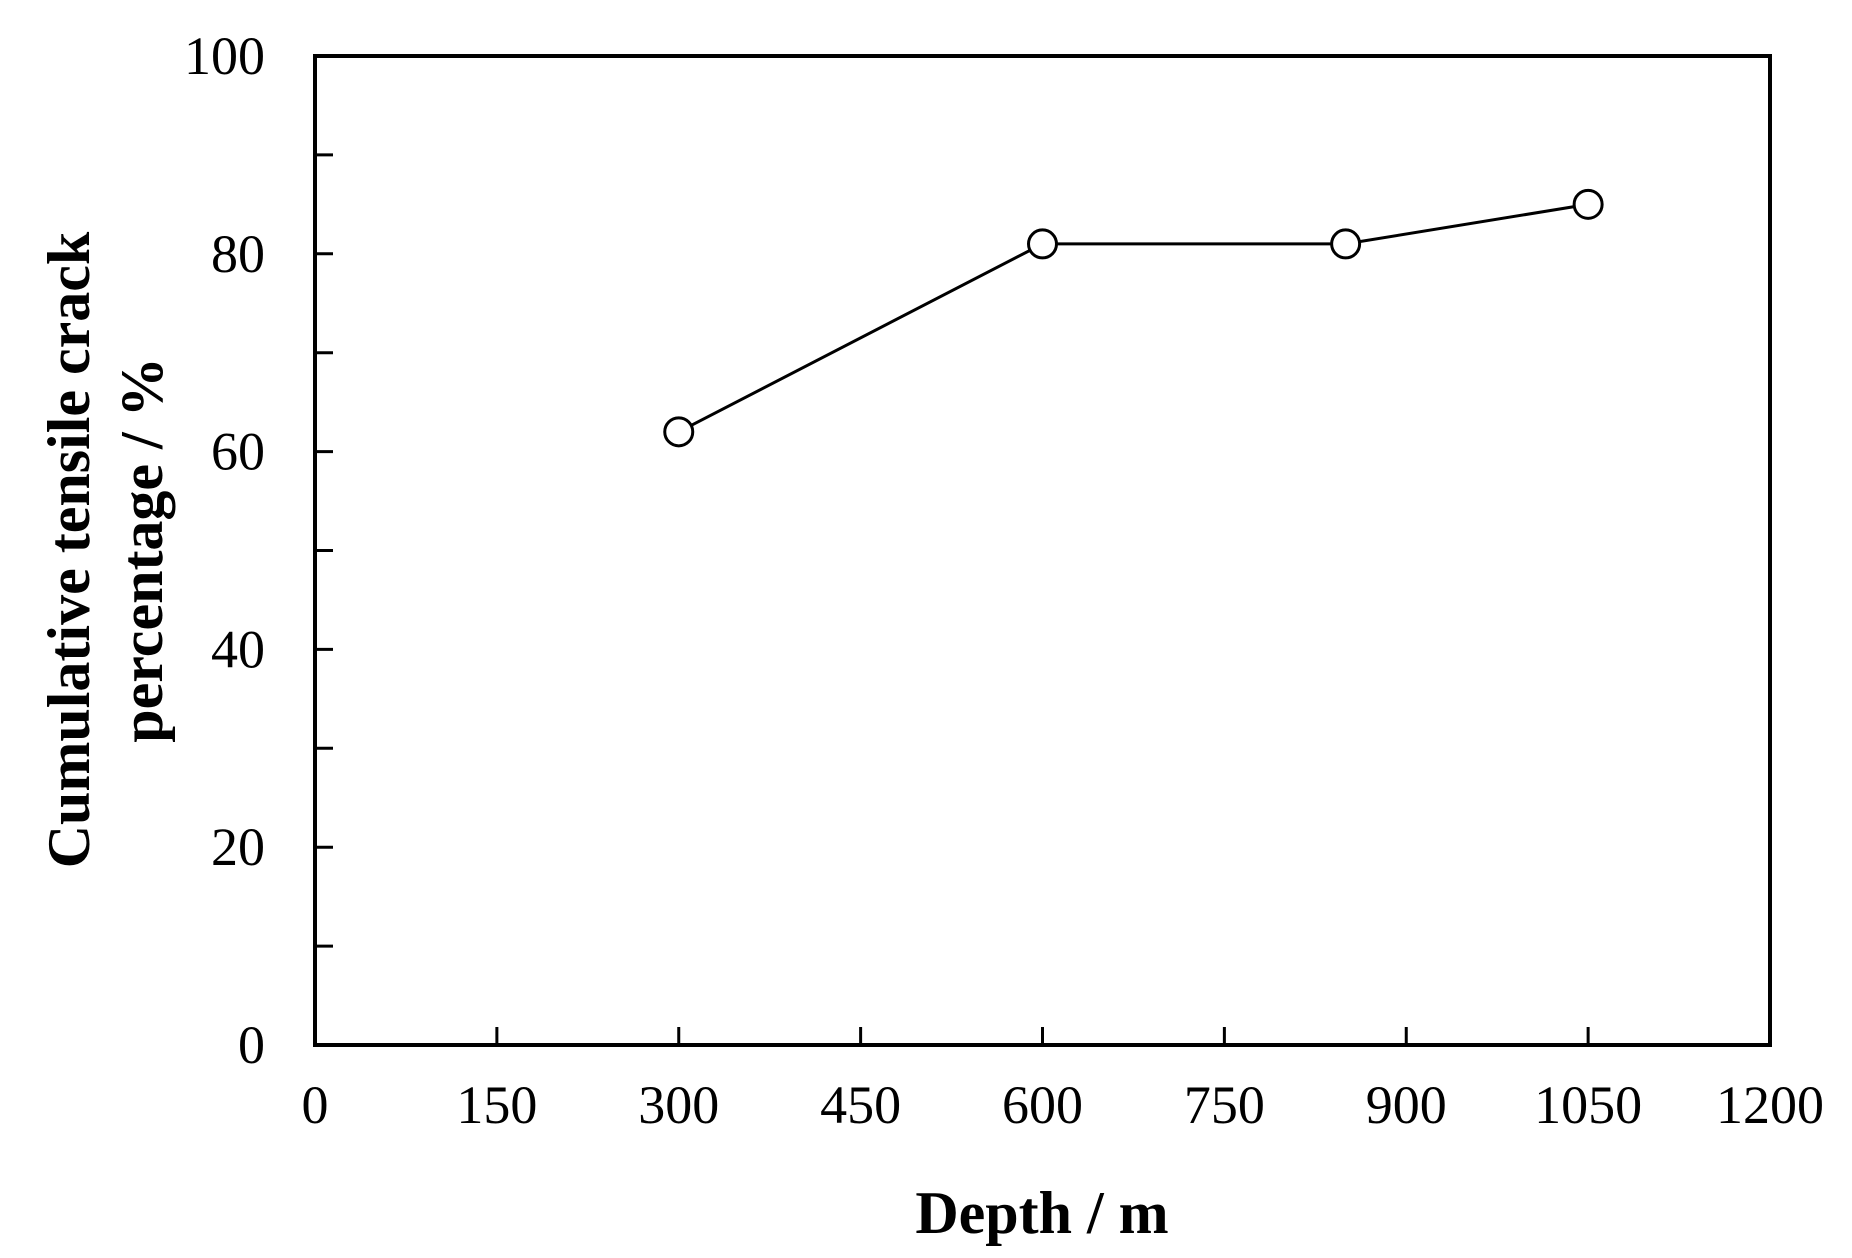 The width and height of the screenshot is (1852, 1258). Describe the element at coordinates (1770, 1105) in the screenshot. I see `x-tick-label: 1200` at that location.